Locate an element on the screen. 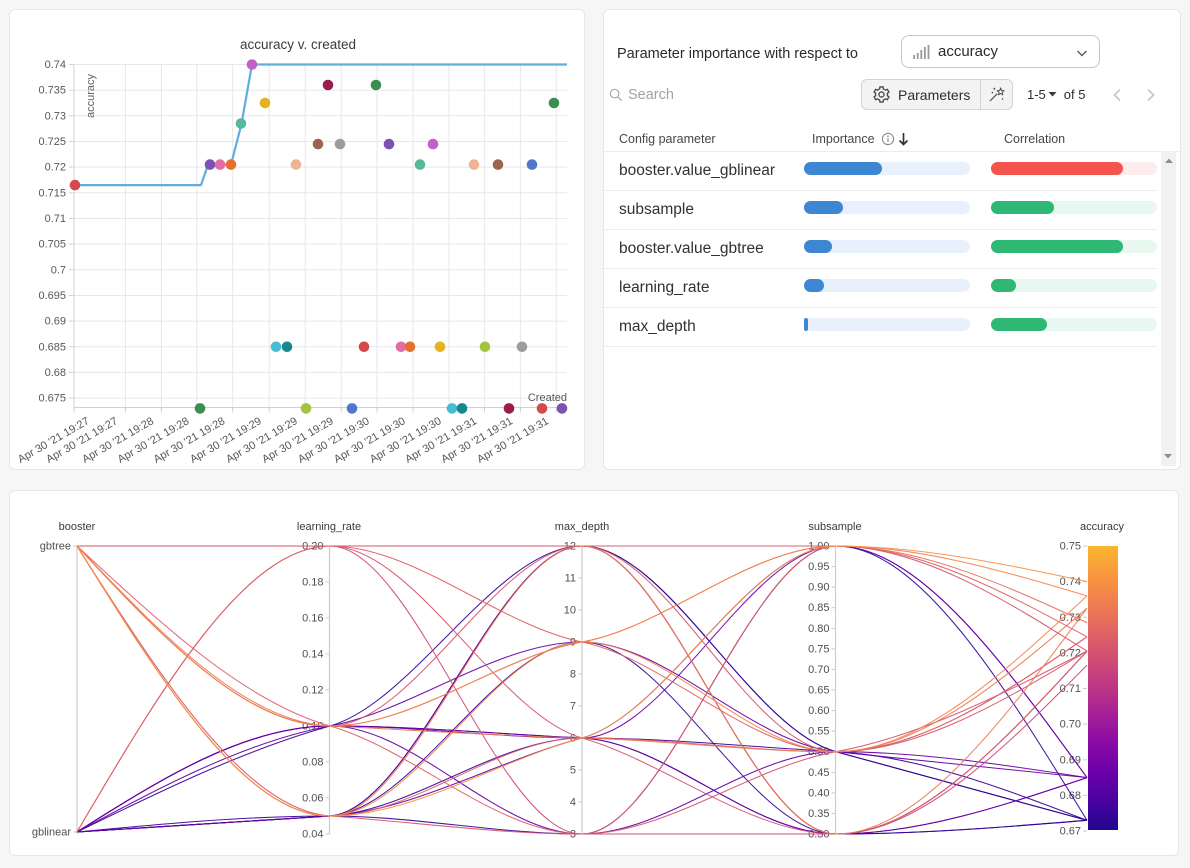 This screenshot has width=1190, height=868. svg-text: learning_rate is located at coordinates (329, 527).